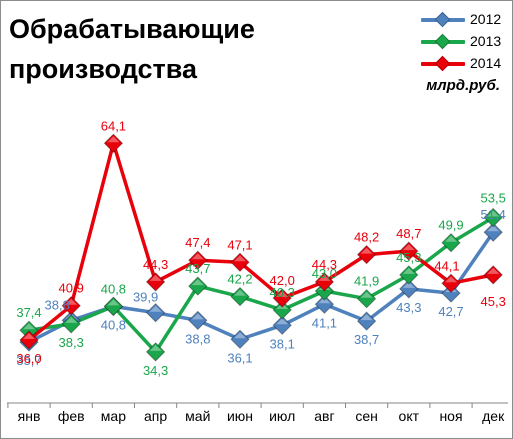 The width and height of the screenshot is (513, 439). What do you see at coordinates (463, 85) in the screenshot?
I see `unit-label: млрд.руб.` at bounding box center [463, 85].